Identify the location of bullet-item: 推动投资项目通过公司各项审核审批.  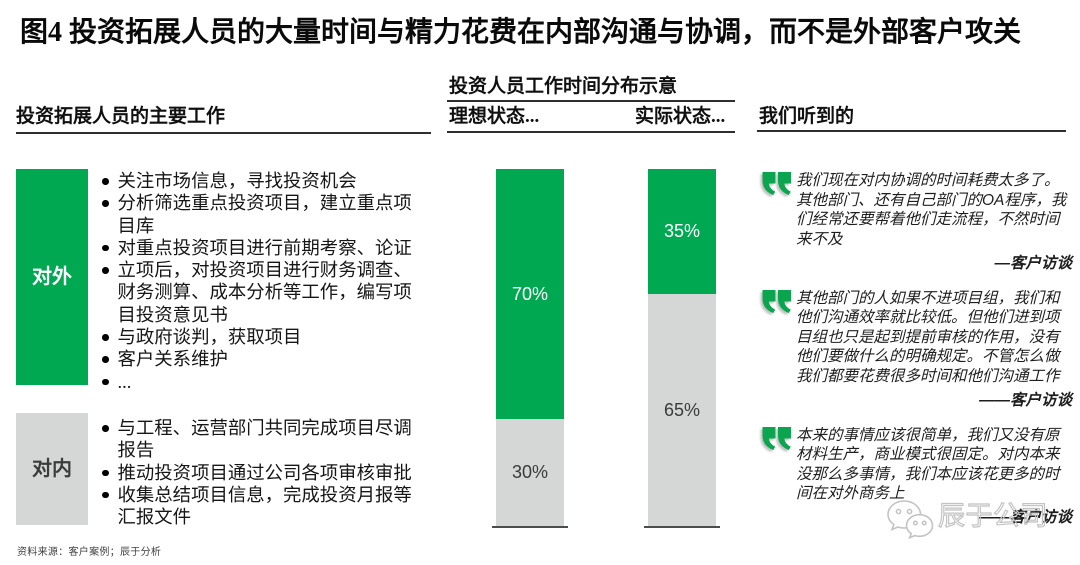
(259, 473).